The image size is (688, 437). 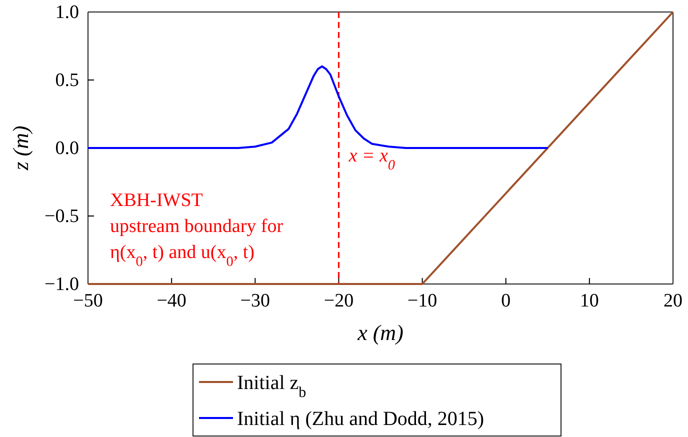 I want to click on legend-label: Initial z$_{b}$, so click(x=271, y=386).